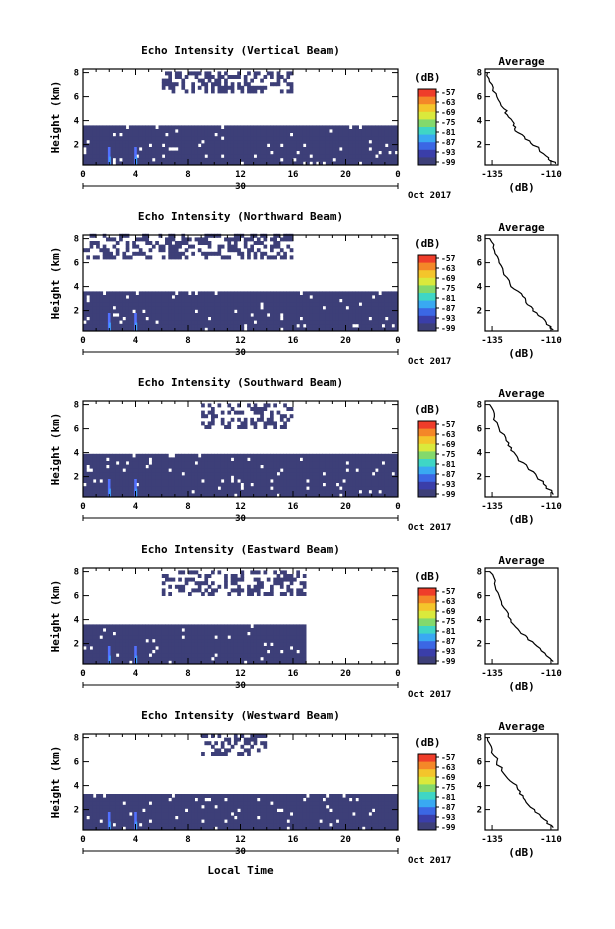 The width and height of the screenshot is (615, 929). Describe the element at coordinates (479, 240) in the screenshot. I see `profile-y-tick-label: 8` at that location.